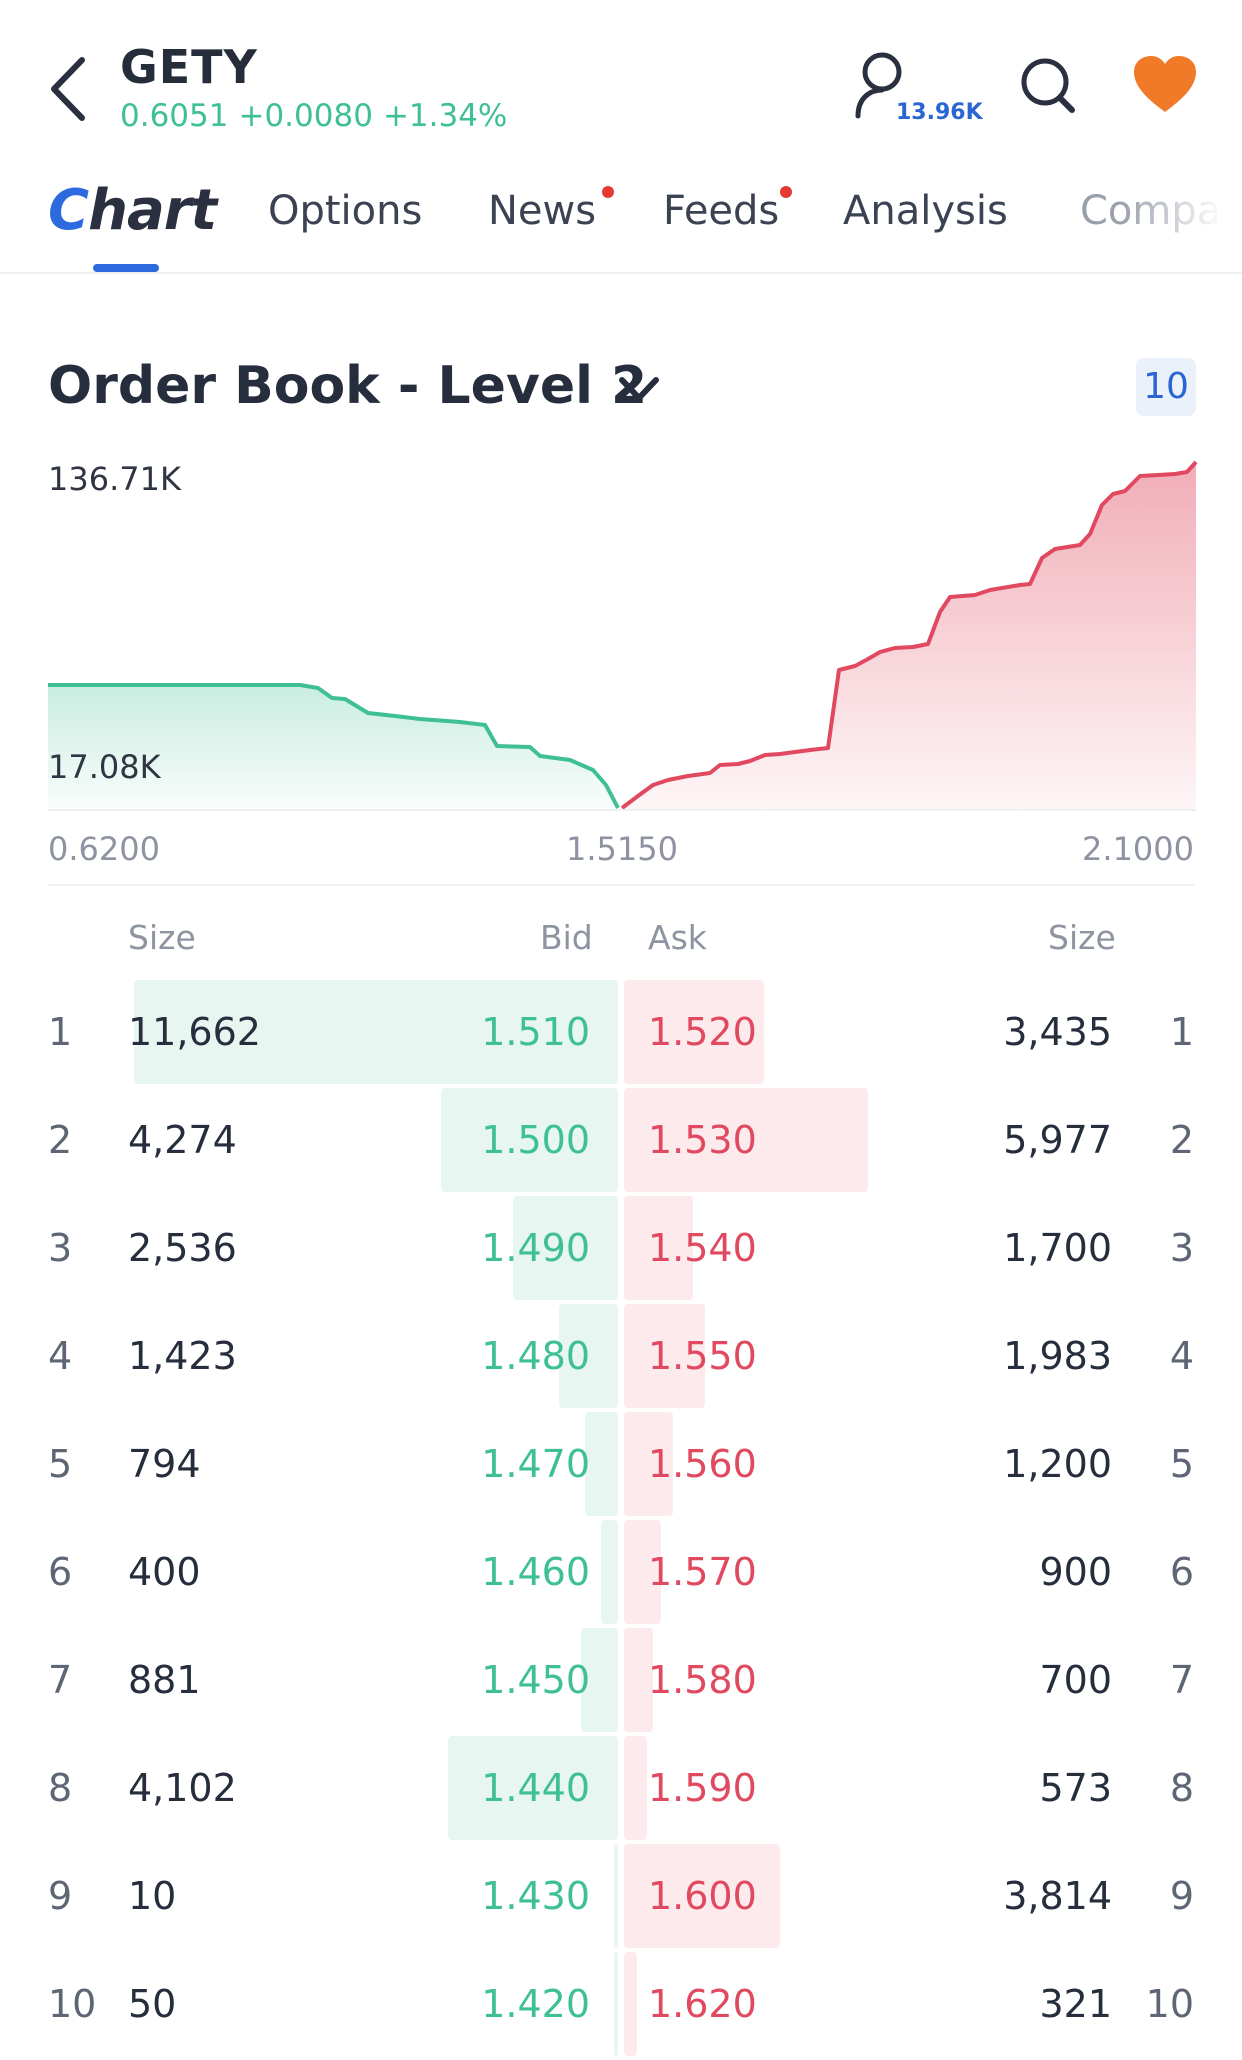  What do you see at coordinates (621, 1034) in the screenshot?
I see `order-book-row: 1 11,662 1.510 1.520 3,435 1` at bounding box center [621, 1034].